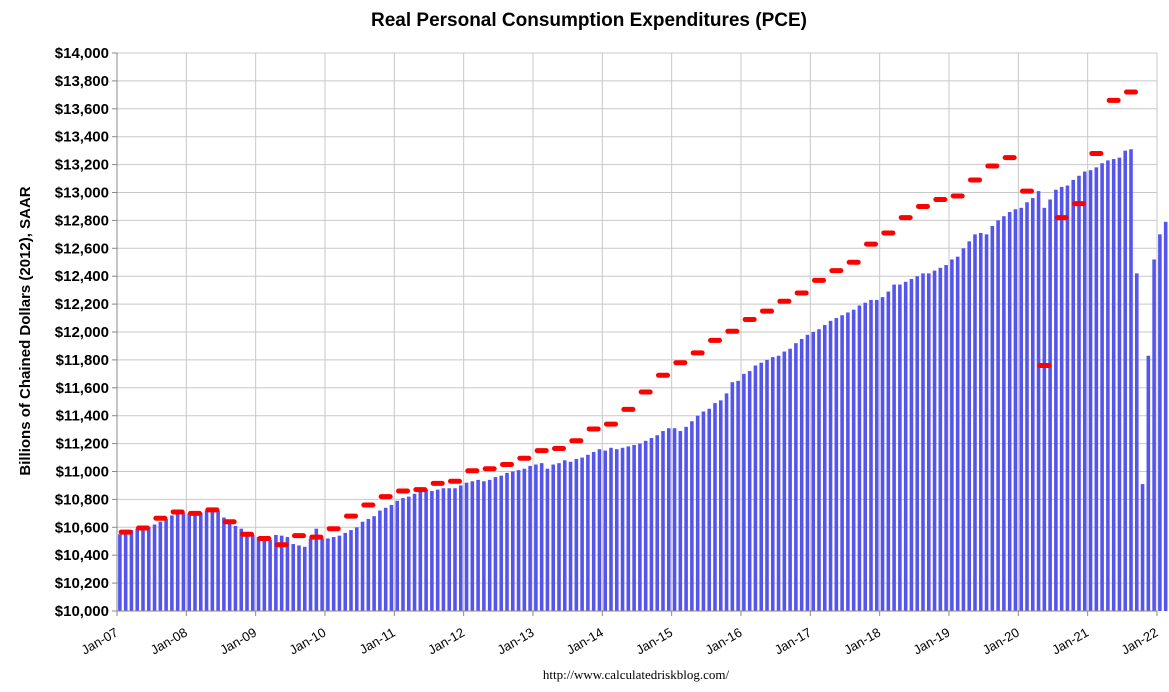  I want to click on y-tick-label: $13,400, so click(82, 137).